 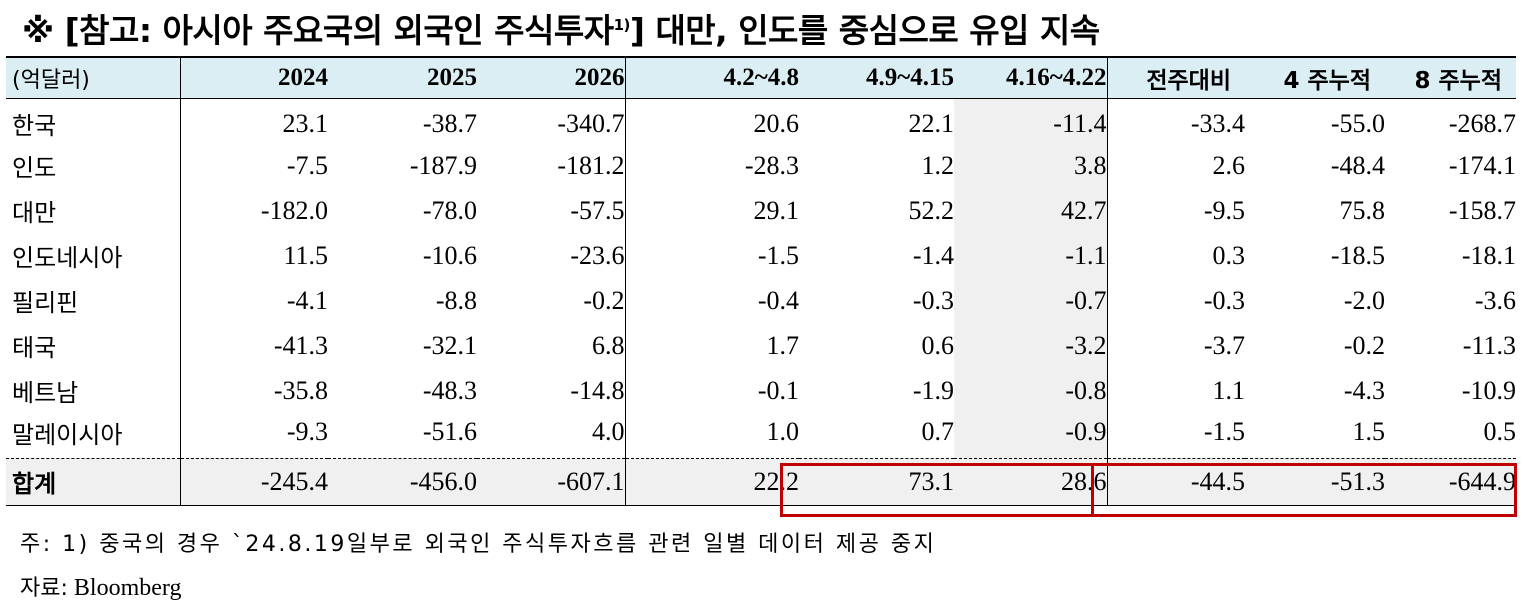 What do you see at coordinates (93, 300) in the screenshot?
I see `country-name: 필리핀` at bounding box center [93, 300].